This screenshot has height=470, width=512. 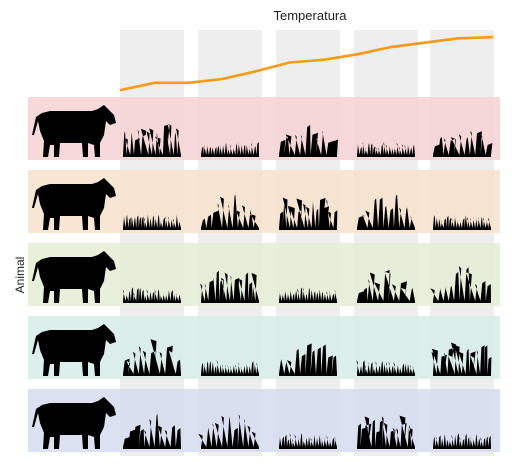 I want to click on y-axis-label: Animal, so click(x=20, y=275).